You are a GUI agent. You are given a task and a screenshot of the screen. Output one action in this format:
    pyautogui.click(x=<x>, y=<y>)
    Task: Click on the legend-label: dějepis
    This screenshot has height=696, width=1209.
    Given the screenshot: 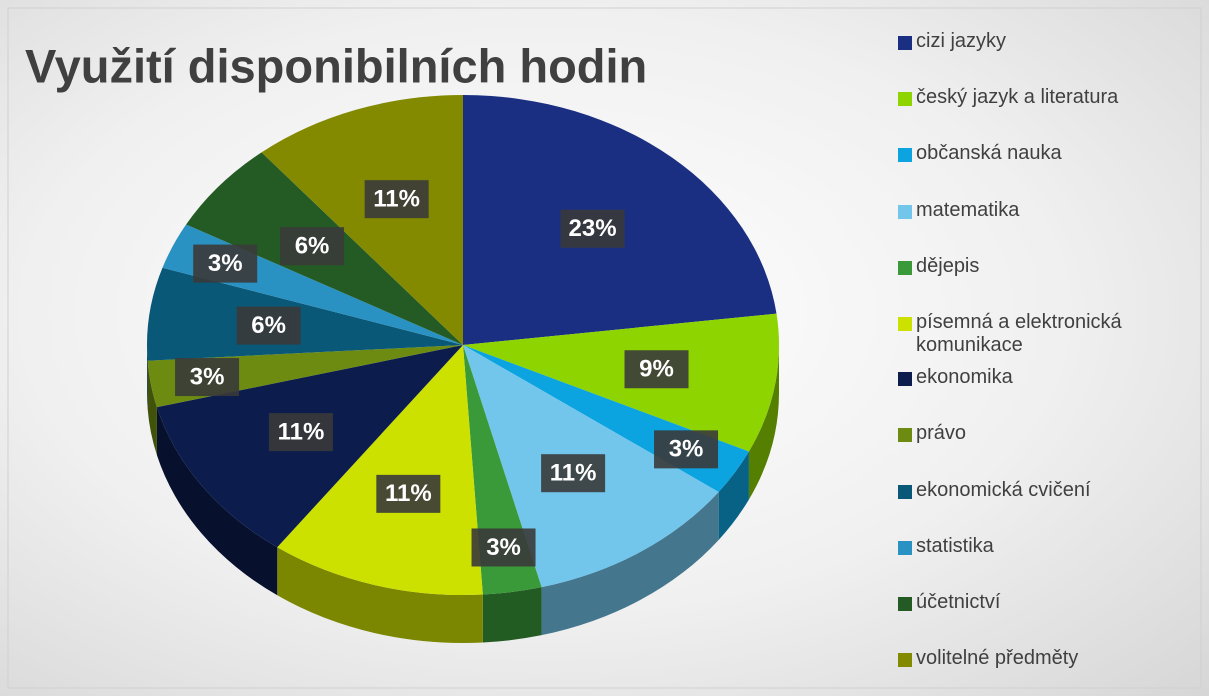 What is the action you would take?
    pyautogui.click(x=948, y=265)
    